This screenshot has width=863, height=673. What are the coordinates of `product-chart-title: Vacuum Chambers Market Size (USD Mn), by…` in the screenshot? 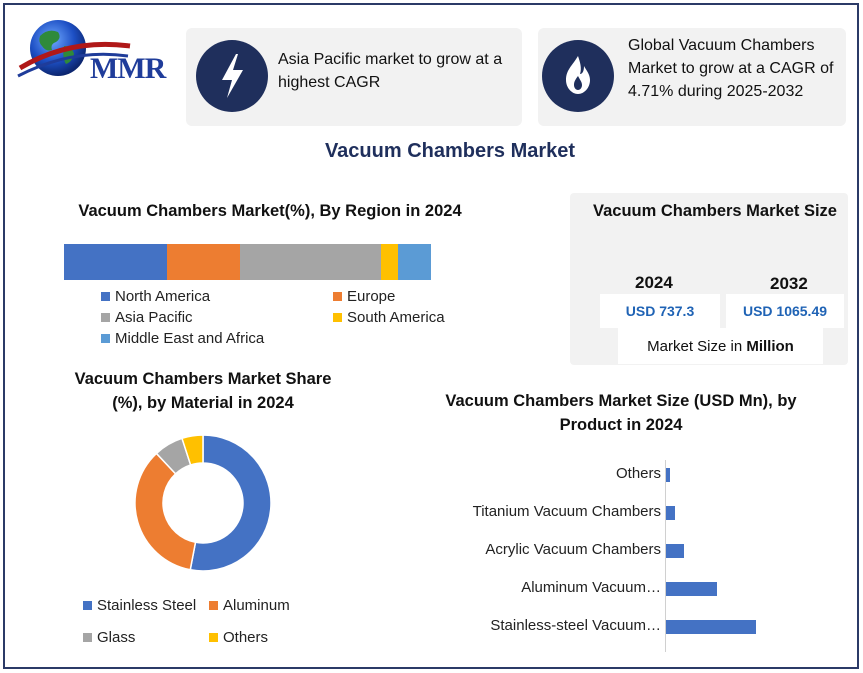 It's located at (621, 413).